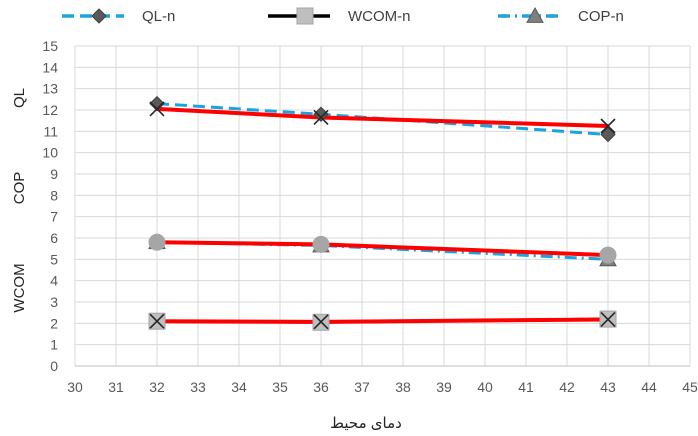  I want to click on y-tick-label: 6, so click(54, 238).